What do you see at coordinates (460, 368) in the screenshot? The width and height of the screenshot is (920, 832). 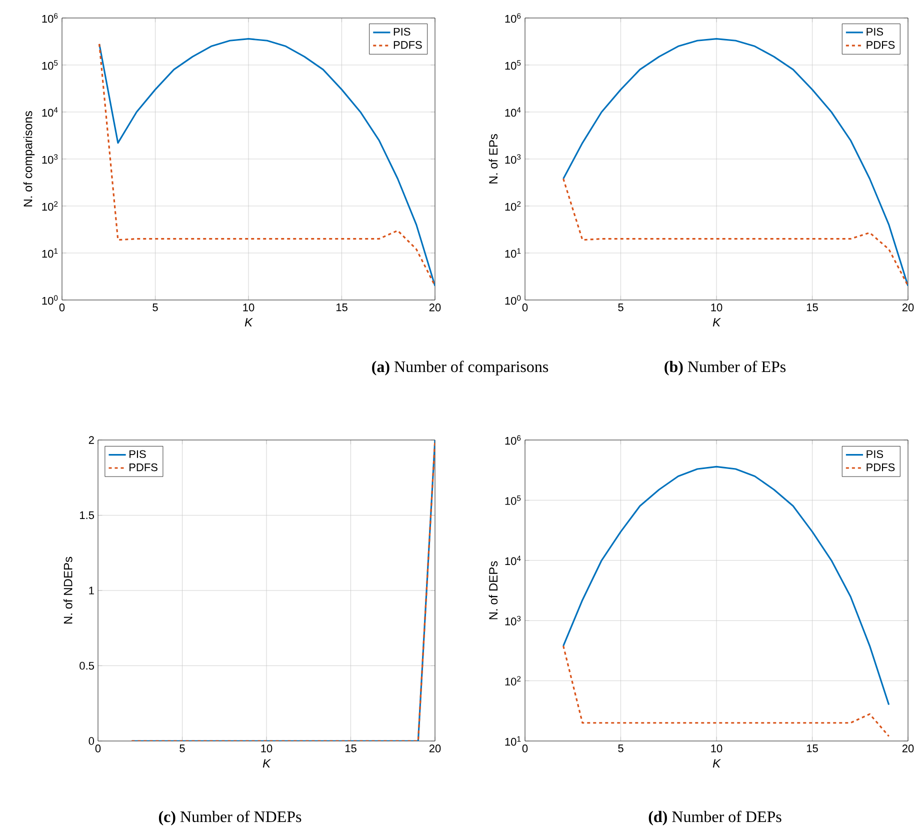 I see `text: (a) Number of comparisons` at bounding box center [460, 368].